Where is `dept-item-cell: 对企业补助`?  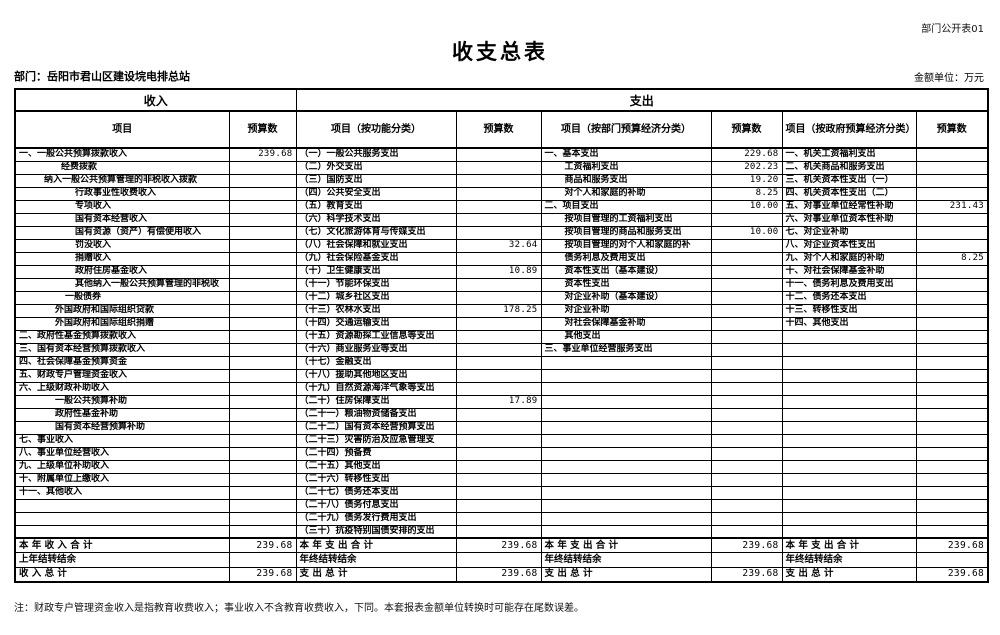
dept-item-cell: 对企业补助 is located at coordinates (626, 310).